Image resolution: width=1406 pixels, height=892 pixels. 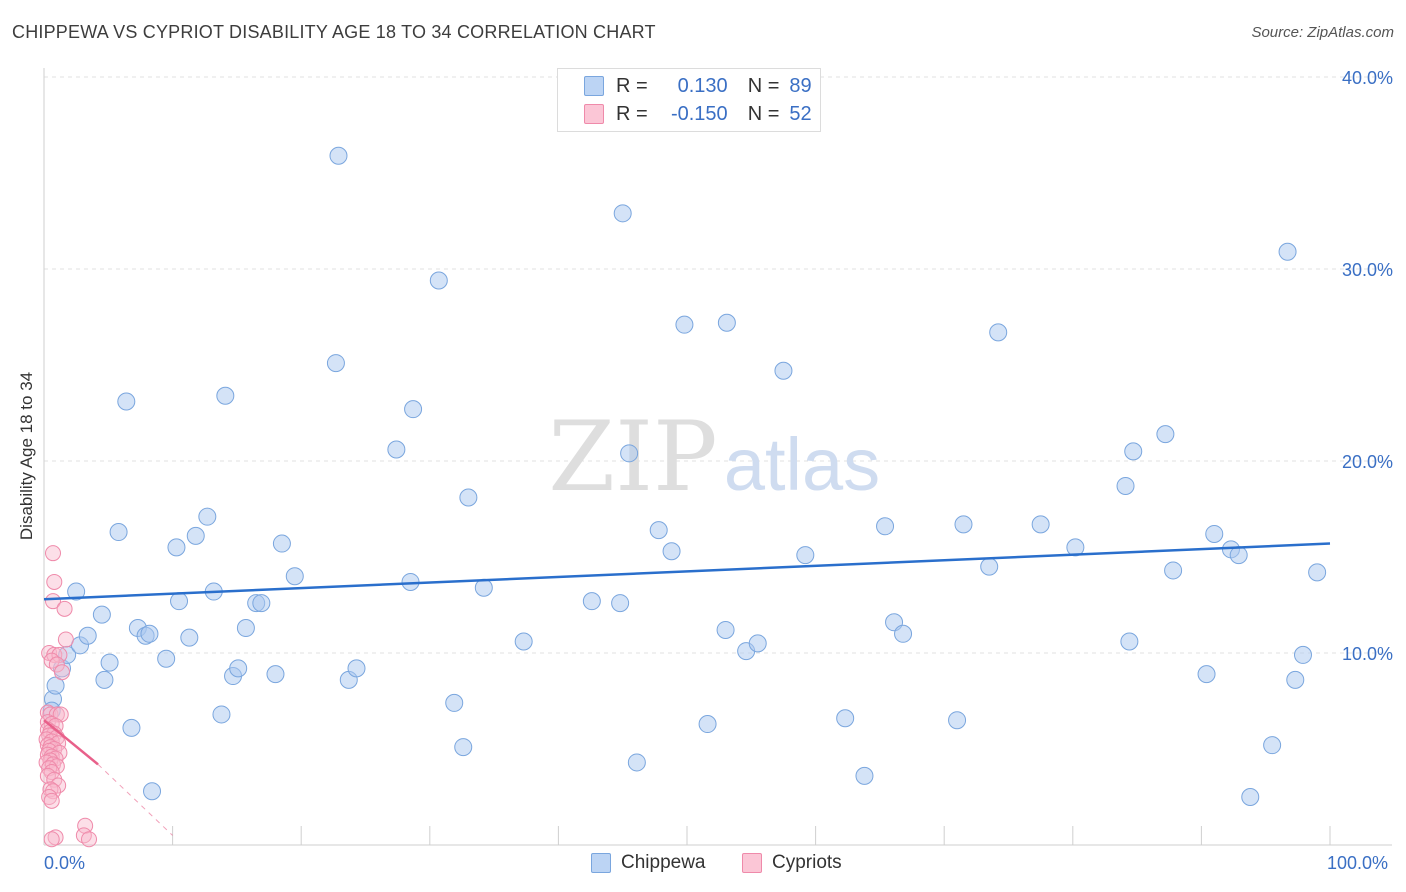 I want to click on legend-r-value: -0.150, so click(x=699, y=113).